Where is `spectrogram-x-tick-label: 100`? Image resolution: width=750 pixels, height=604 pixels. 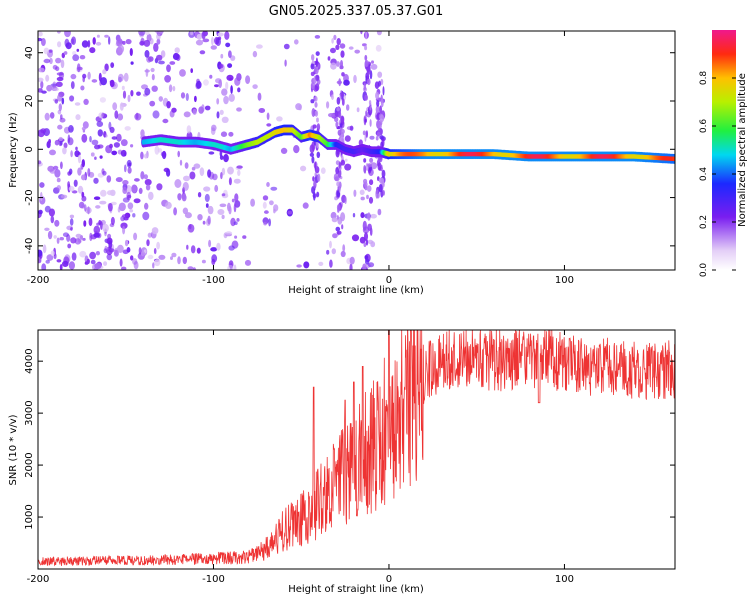 spectrogram-x-tick-label: 100 is located at coordinates (564, 280).